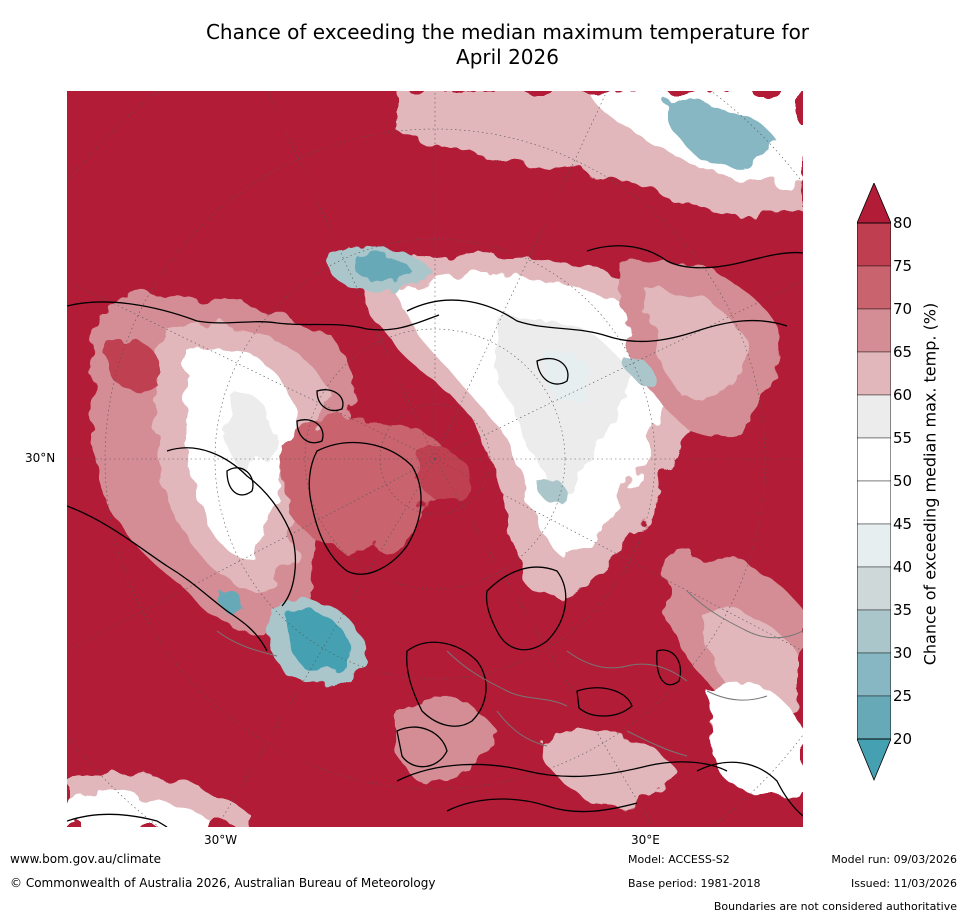 The height and width of the screenshot is (919, 965). I want to click on colorbar-tick-label: 45, so click(903, 524).